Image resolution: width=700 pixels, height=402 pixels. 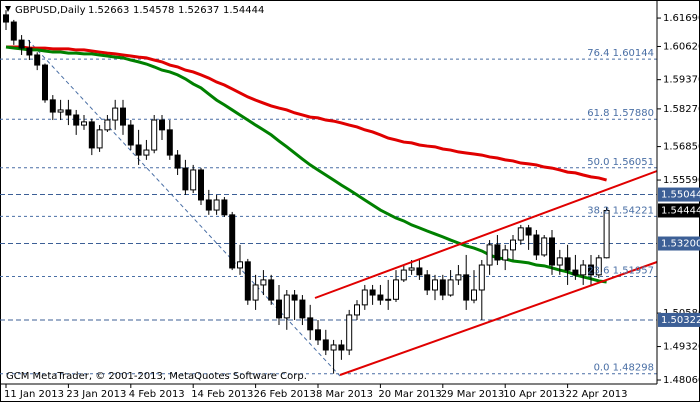 I want to click on x-tick-label: 26 Feb 2013, so click(x=285, y=394).